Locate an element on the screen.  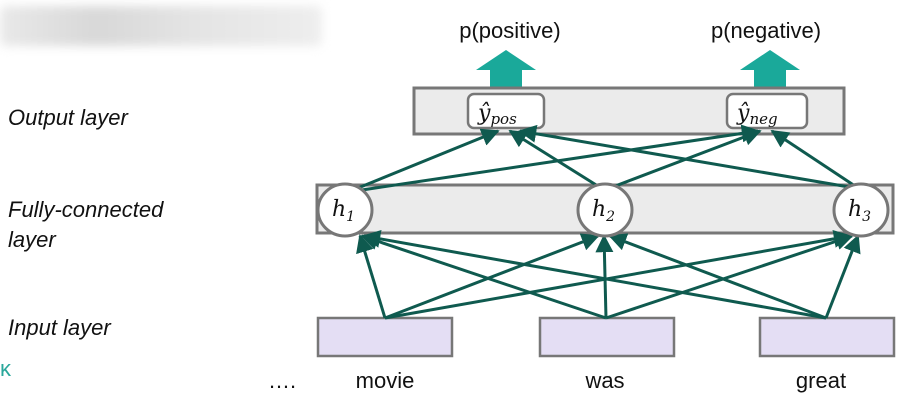
input-box-great is located at coordinates (827, 337).